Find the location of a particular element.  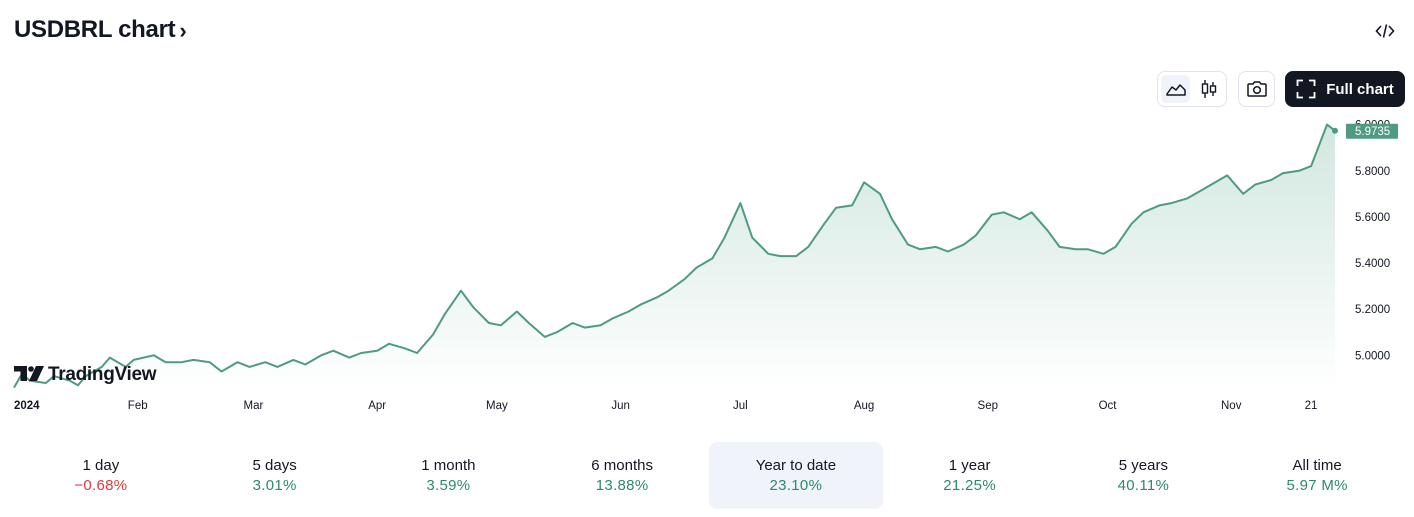

period-label: 1 year is located at coordinates (969, 465).